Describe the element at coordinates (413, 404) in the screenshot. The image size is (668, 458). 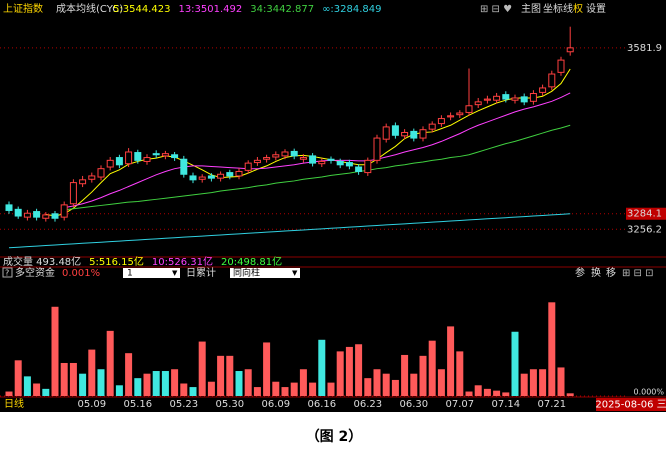
I see `x-tick-label: 06.30` at that location.